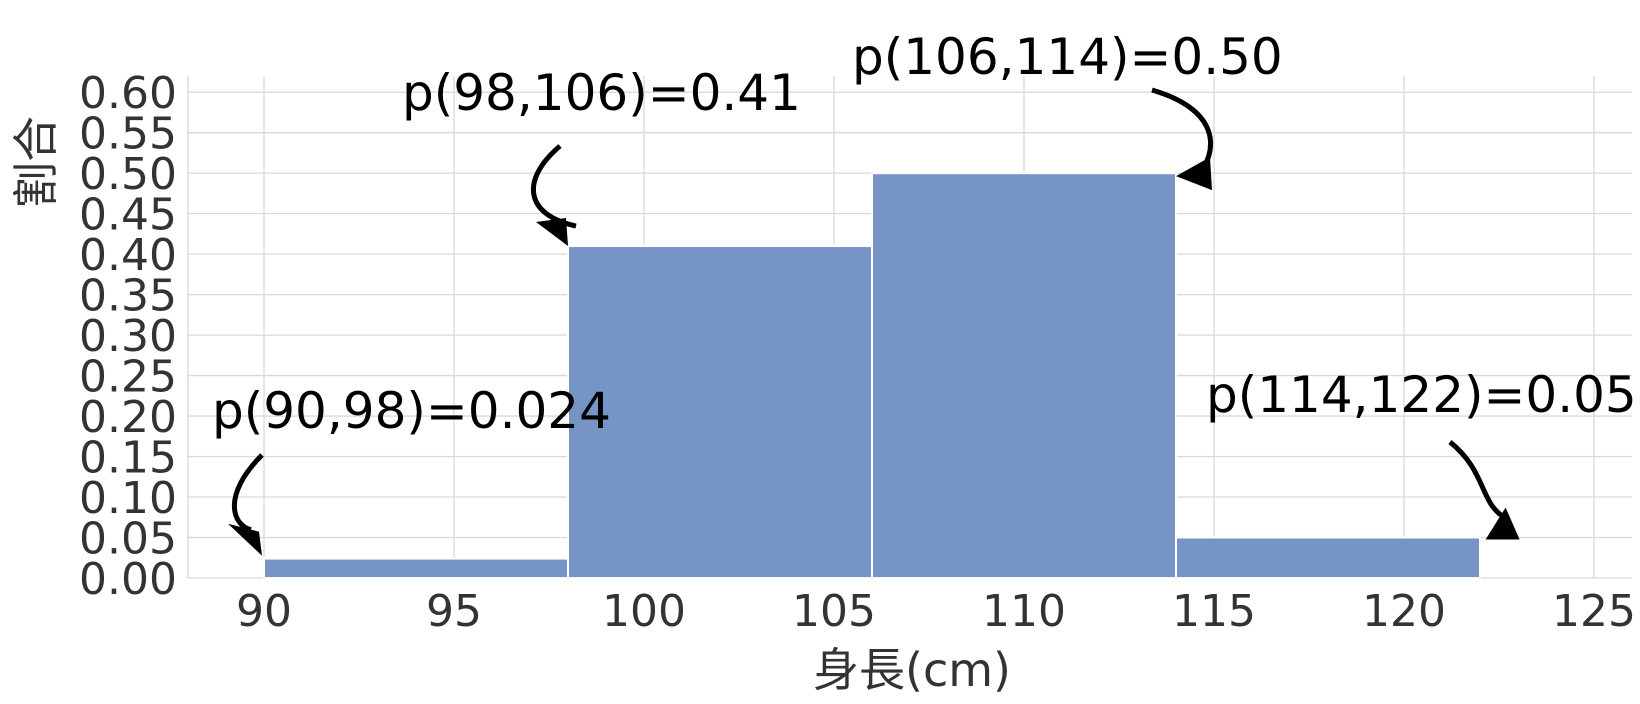 Image resolution: width=1640 pixels, height=704 pixels. I want to click on annotation-label: p(98,106)=0.41, so click(601, 93).